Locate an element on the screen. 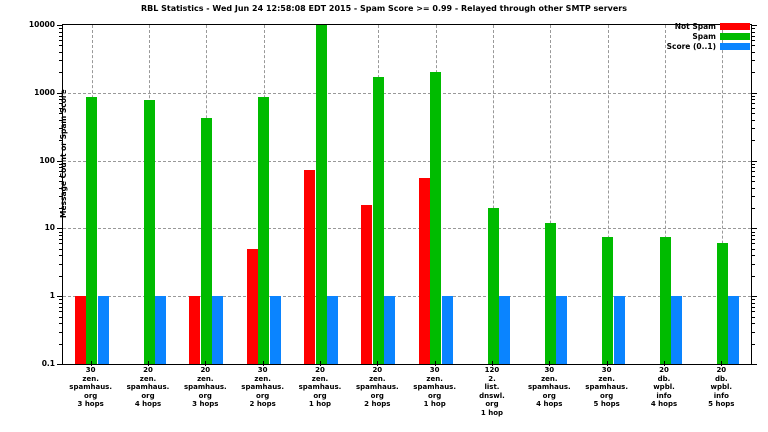 The width and height of the screenshot is (768, 432). x-axis-label-line: 3 hops is located at coordinates (90, 404).